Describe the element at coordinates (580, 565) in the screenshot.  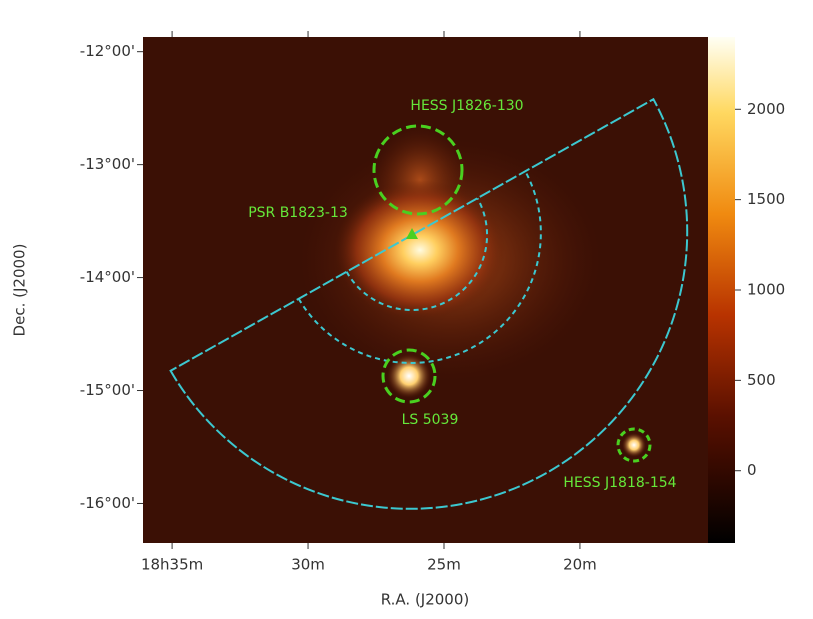
I see `x-tick-label: 20m` at that location.